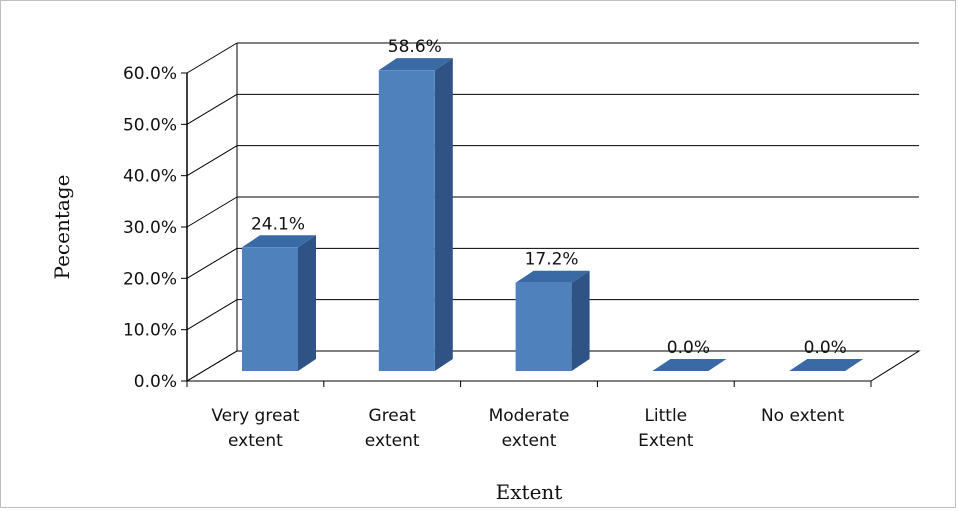  Describe the element at coordinates (150, 228) in the screenshot. I see `y-tick-label: 30.0%` at that location.